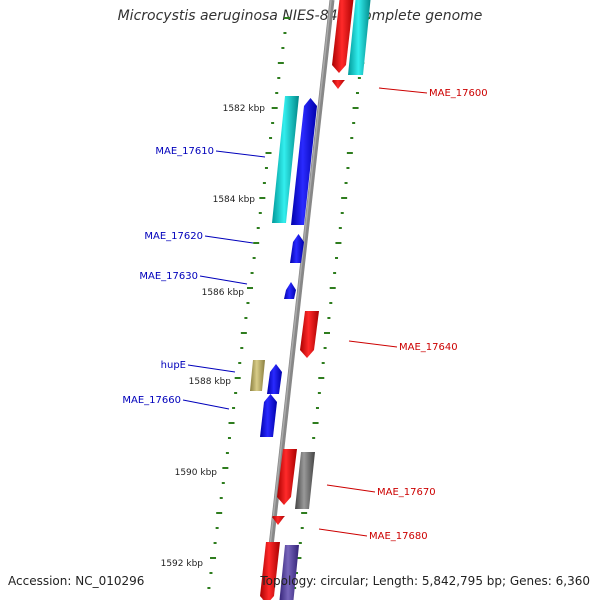 The height and width of the screenshot is (600, 600). Describe the element at coordinates (270, 571) in the screenshot. I see `gene-feature-bottom-red` at that location.